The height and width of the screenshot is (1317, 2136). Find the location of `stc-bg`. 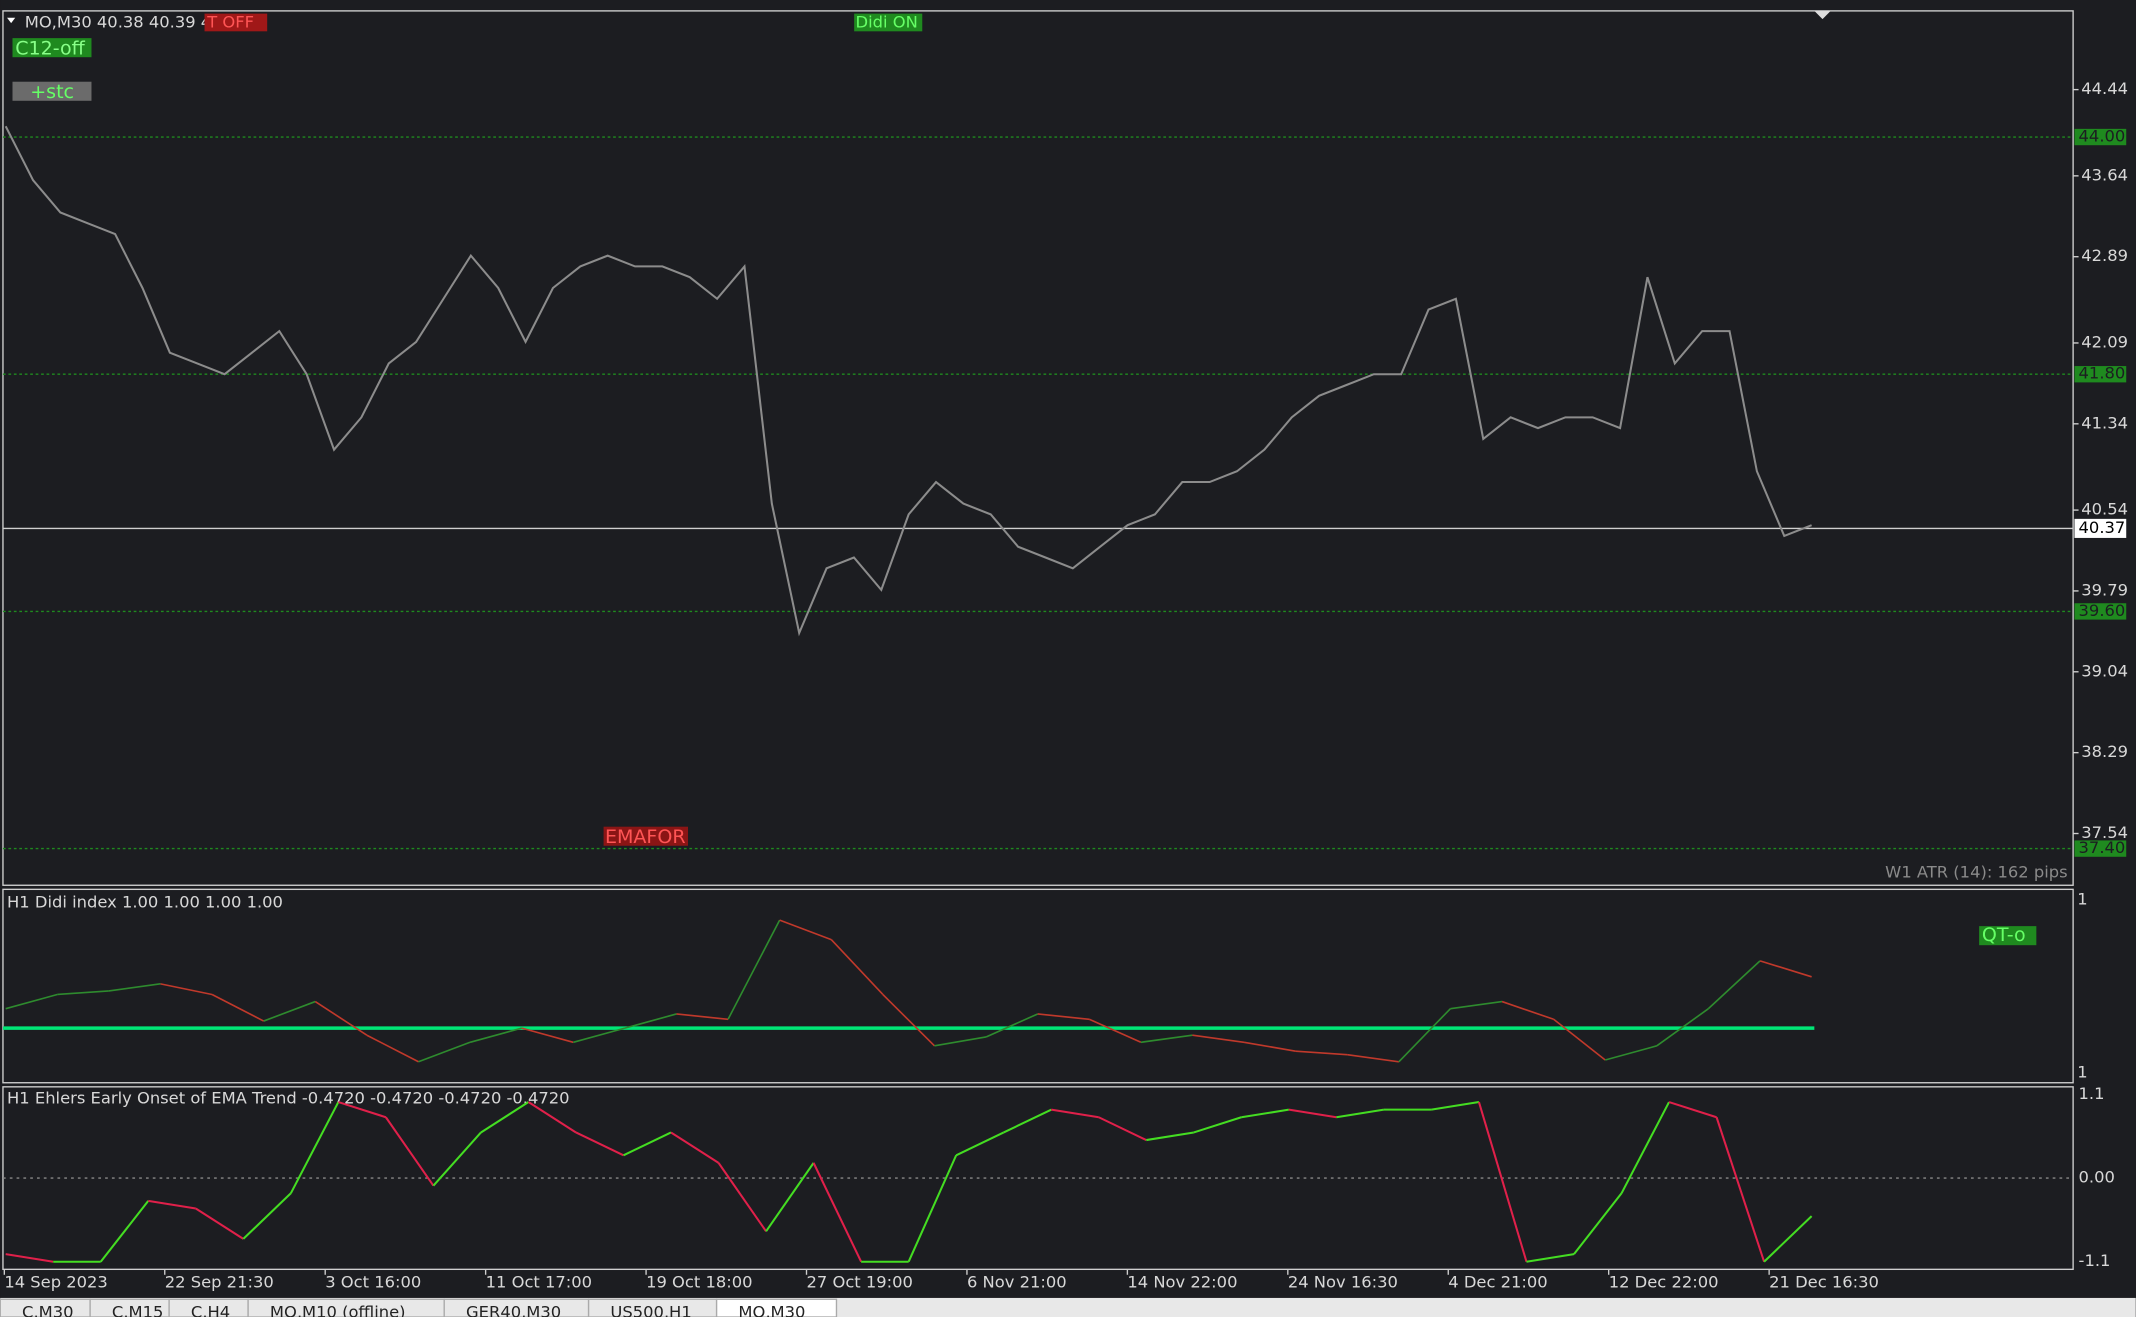

stc-bg is located at coordinates (52, 91).